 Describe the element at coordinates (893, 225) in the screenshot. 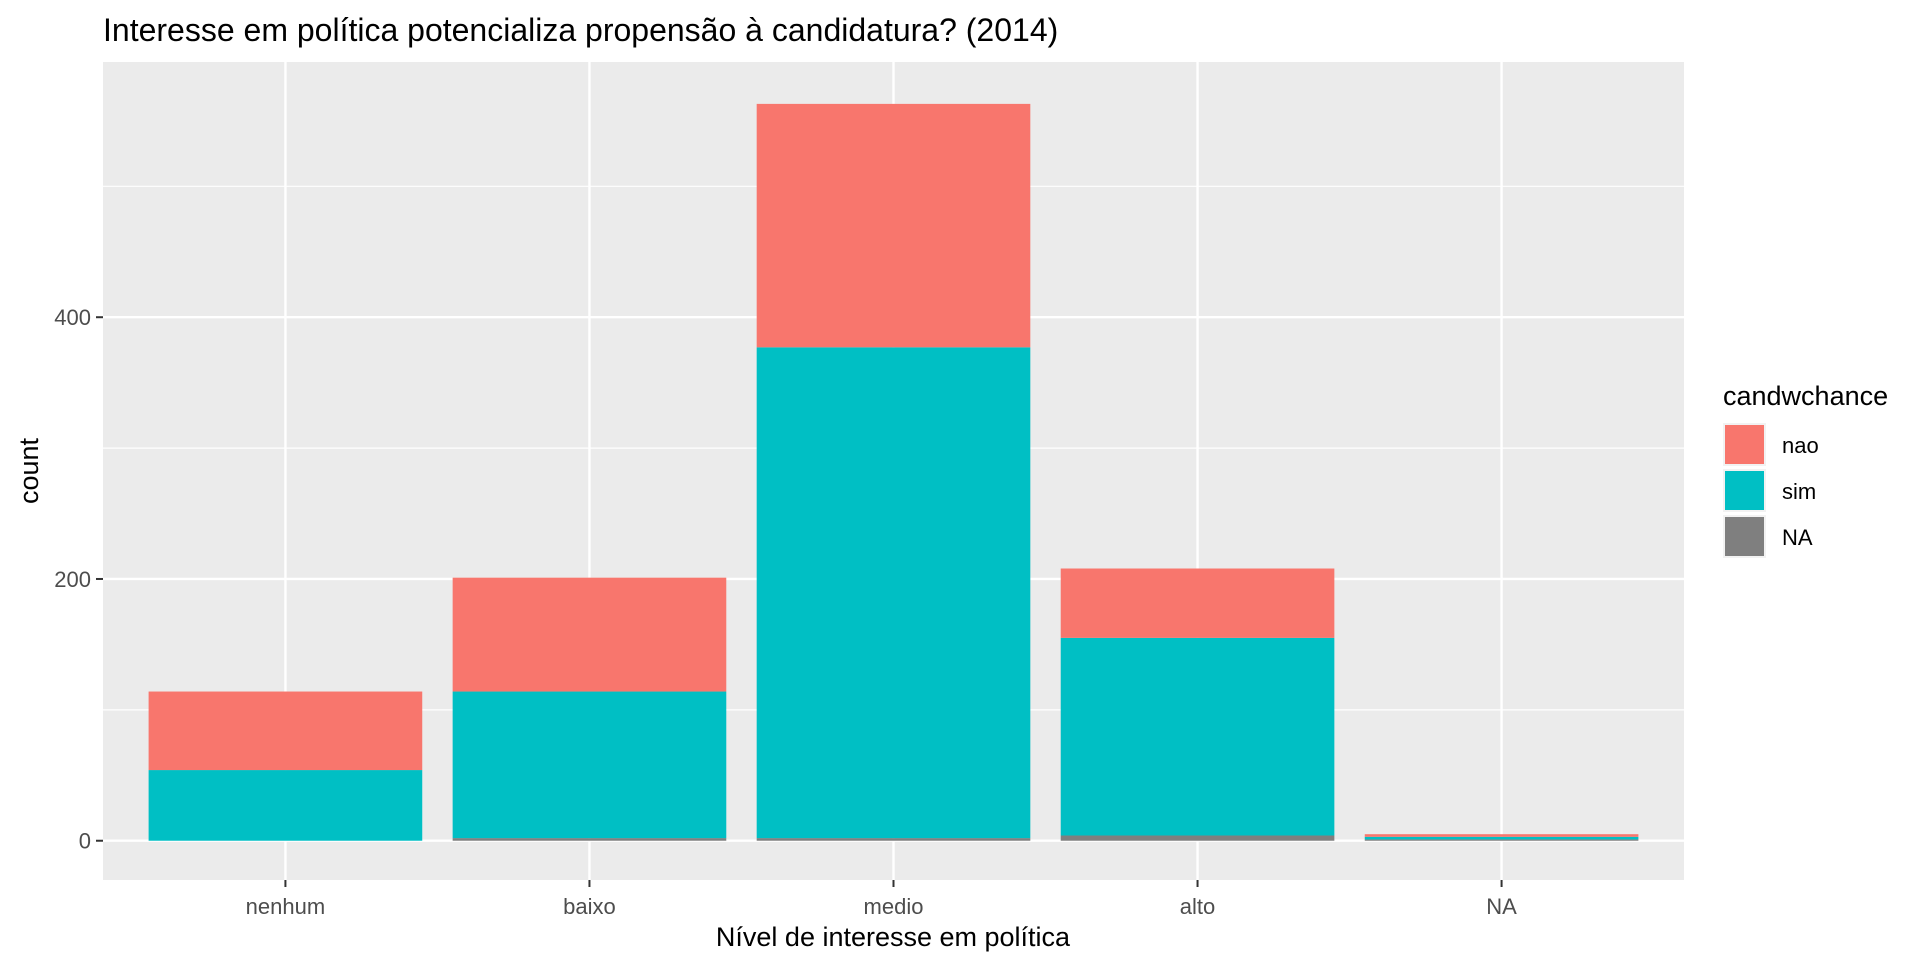

I see `bar-medio-nao` at that location.